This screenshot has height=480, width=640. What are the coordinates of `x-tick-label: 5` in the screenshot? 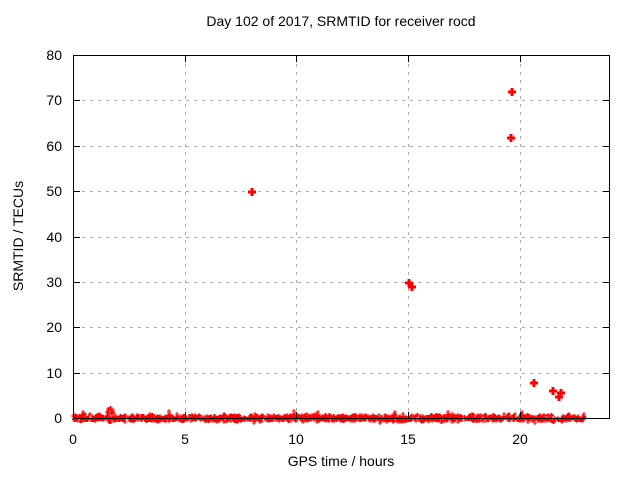 It's located at (185, 439).